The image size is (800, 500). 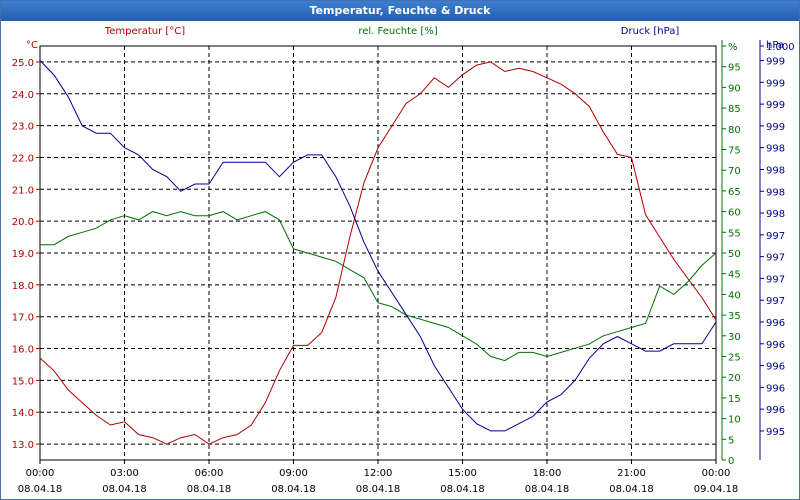 What do you see at coordinates (734, 213) in the screenshot?
I see `humidity-tick-label: 60` at bounding box center [734, 213].